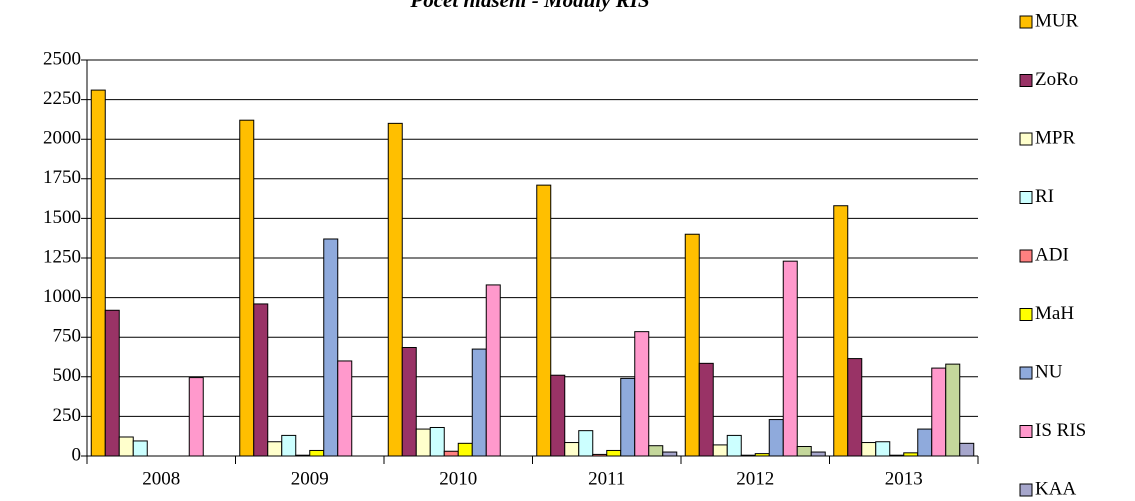 The width and height of the screenshot is (1135, 501). What do you see at coordinates (62, 177) in the screenshot?
I see `y-tick-label: 1750` at bounding box center [62, 177].